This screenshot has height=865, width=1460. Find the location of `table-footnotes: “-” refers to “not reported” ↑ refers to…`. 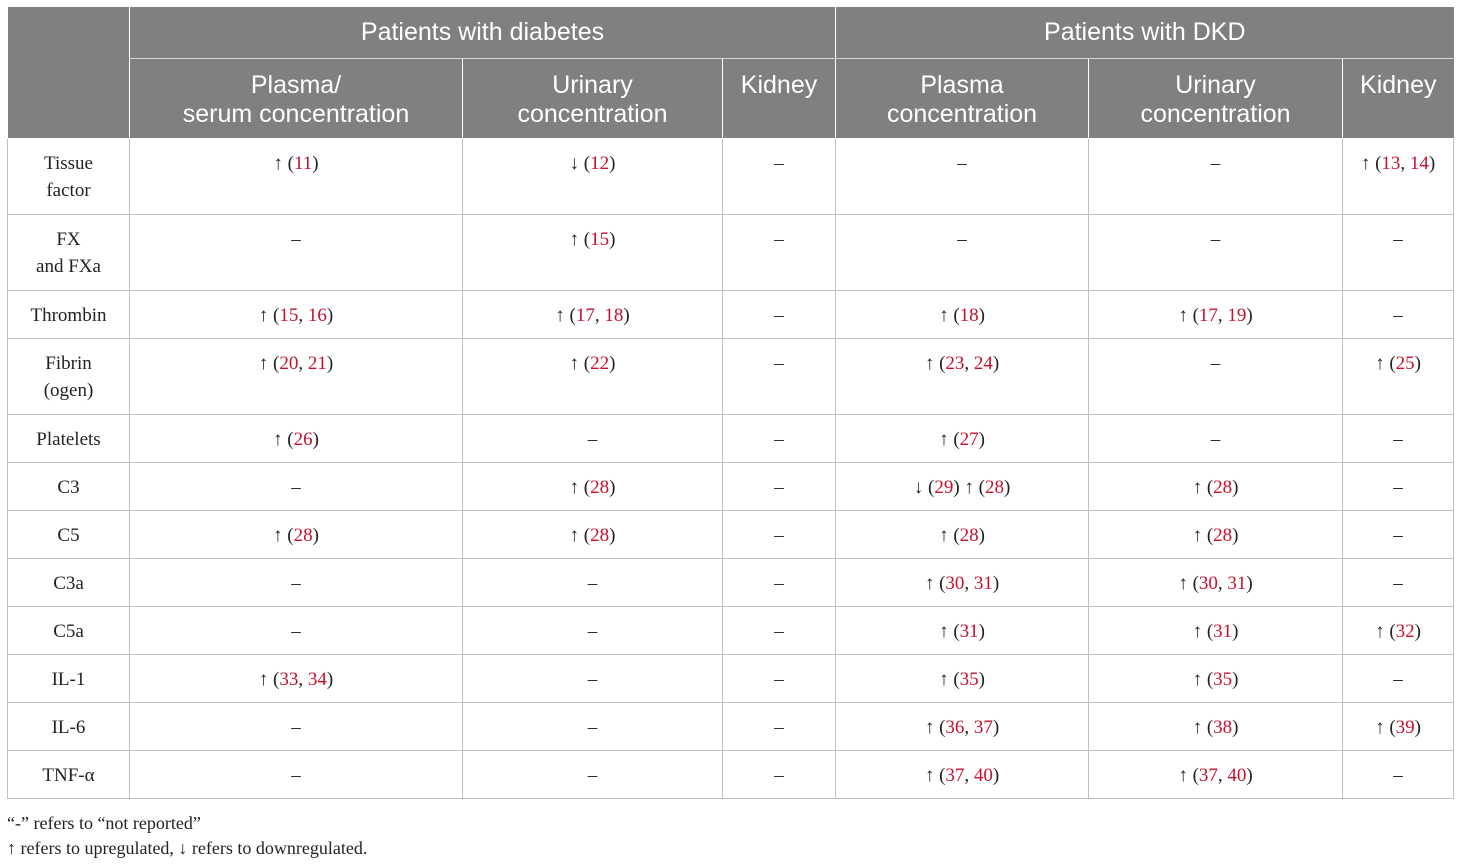

table-footnotes: “-” refers to “not reported” ↑ refers to… is located at coordinates (187, 836).